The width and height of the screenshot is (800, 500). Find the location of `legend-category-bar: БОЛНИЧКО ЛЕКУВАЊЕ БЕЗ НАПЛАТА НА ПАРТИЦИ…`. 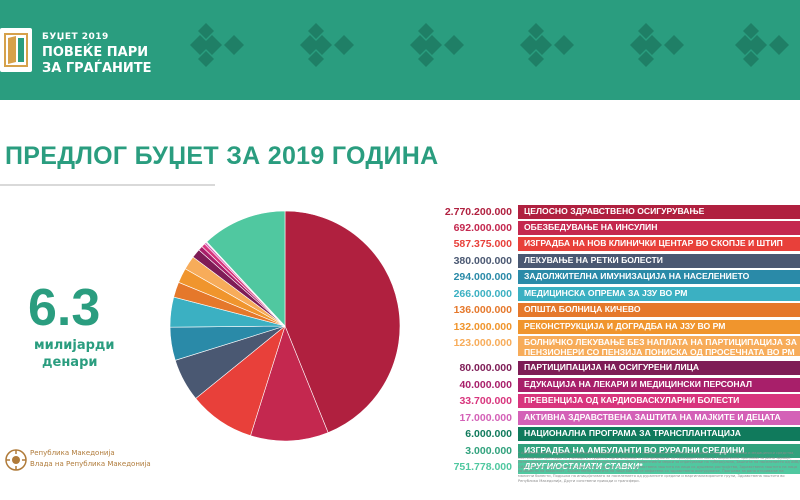

legend-category-bar: БОЛНИЧКО ЛЕКУВАЊЕ БЕЗ НАПЛАТА НА ПАРТИЦИ… is located at coordinates (659, 346).